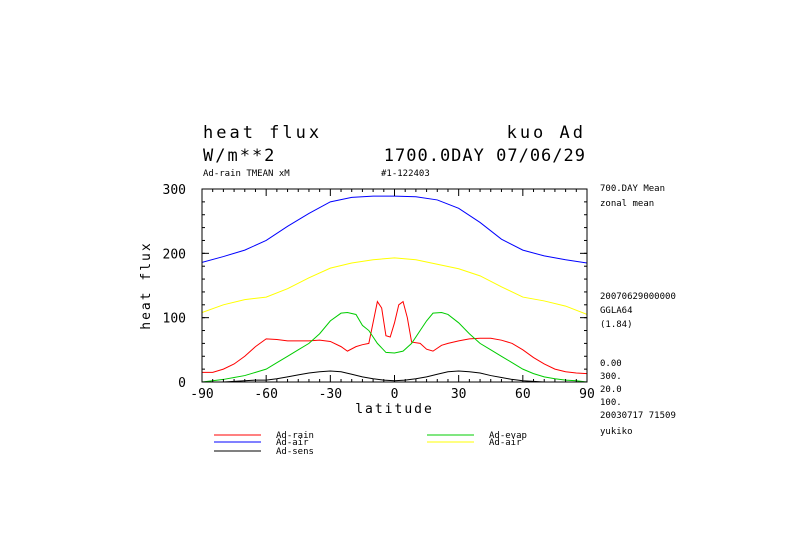  Describe the element at coordinates (611, 377) in the screenshot. I see `side-info-line7: 300.` at that location.